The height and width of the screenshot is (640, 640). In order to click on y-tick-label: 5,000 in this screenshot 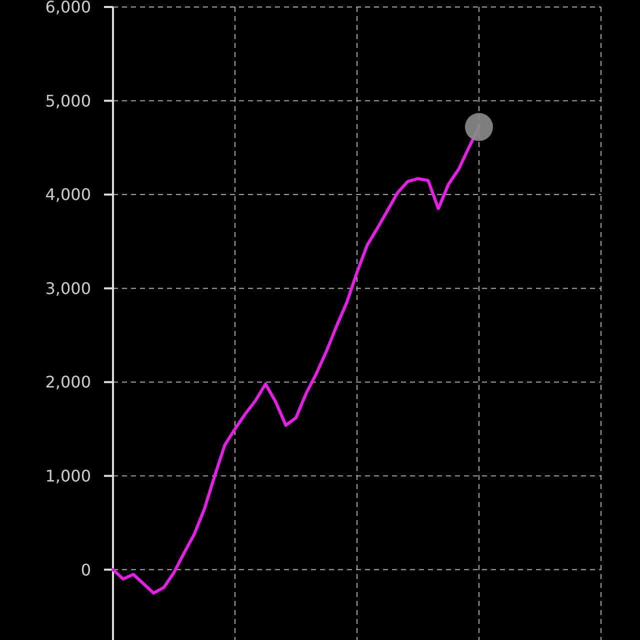, I will do `click(68, 100)`.